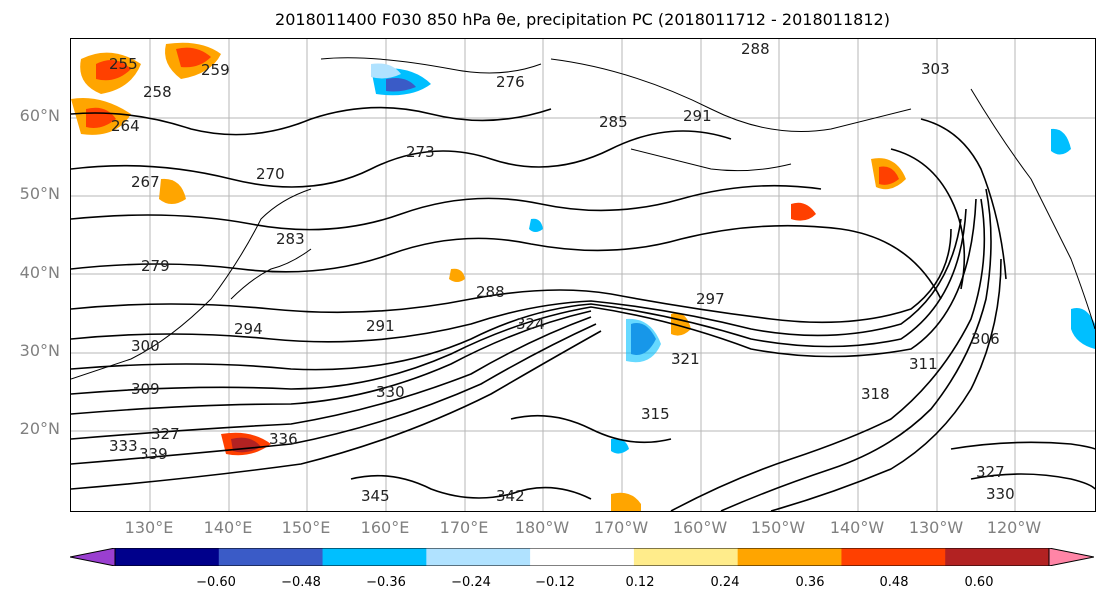 The width and height of the screenshot is (1105, 603). Describe the element at coordinates (270, 174) in the screenshot. I see `contour-label: 270` at that location.